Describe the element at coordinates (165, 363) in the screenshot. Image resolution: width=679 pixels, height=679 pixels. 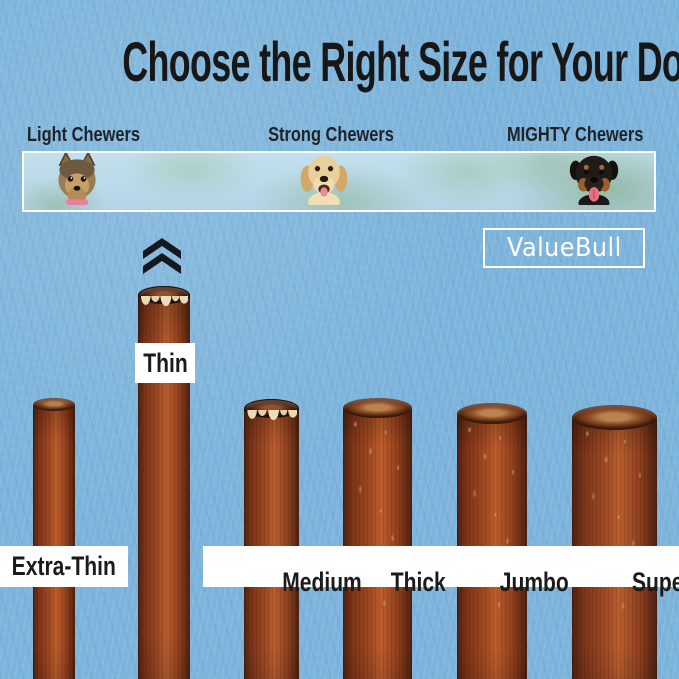
I see `size-label-thin: Thin` at that location.